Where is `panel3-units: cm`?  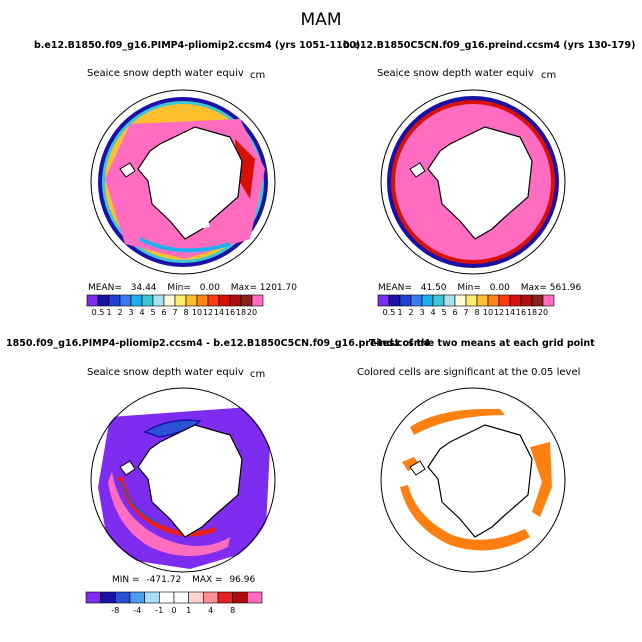
panel3-units: cm is located at coordinates (258, 374).